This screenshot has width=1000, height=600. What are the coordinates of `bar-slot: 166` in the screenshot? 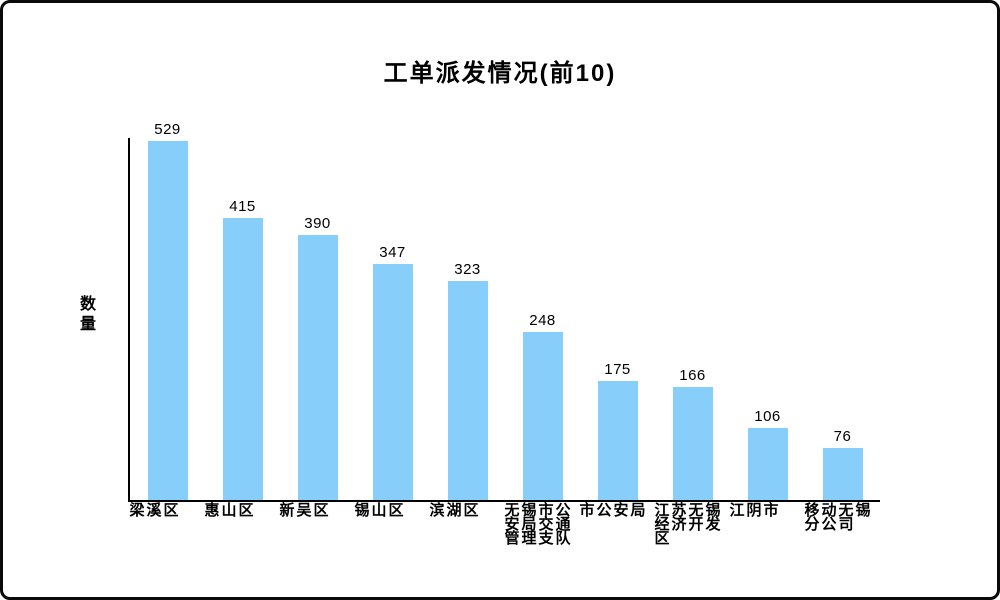 It's located at (692, 433).